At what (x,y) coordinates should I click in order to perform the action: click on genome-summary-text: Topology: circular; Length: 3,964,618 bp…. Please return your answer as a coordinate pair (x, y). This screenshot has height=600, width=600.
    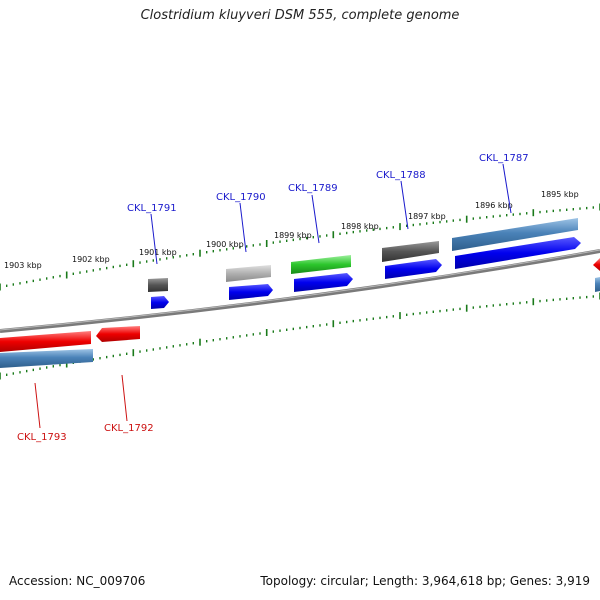
    Looking at the image, I should click on (425, 581).